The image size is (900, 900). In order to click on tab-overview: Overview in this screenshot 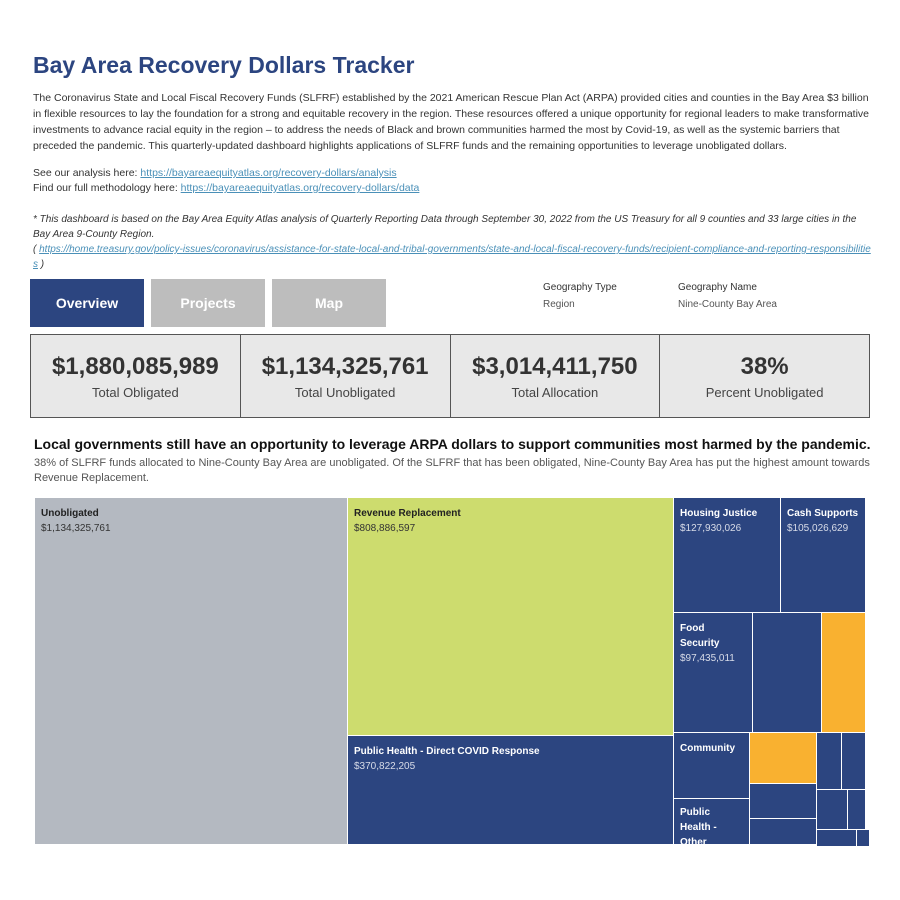, I will do `click(87, 303)`.